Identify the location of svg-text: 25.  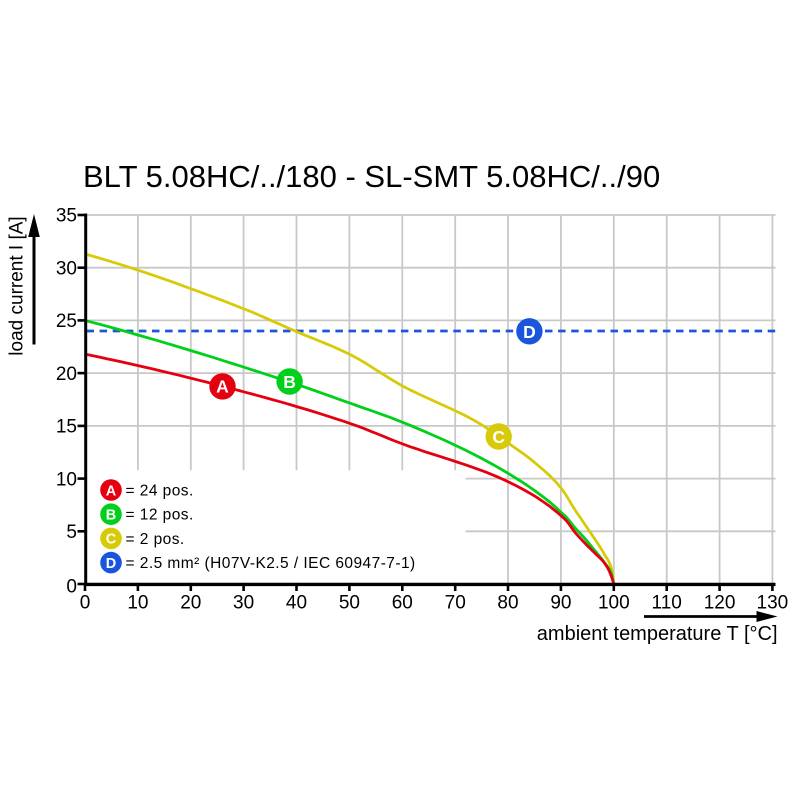
(66, 321).